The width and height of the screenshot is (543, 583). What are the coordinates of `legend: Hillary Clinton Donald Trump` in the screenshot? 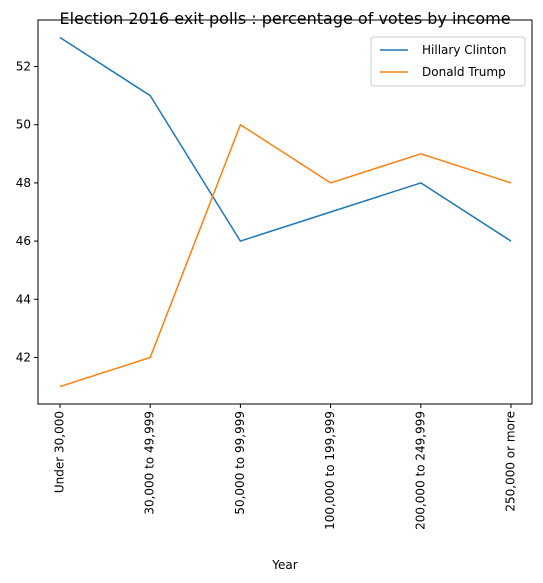 It's located at (448, 61).